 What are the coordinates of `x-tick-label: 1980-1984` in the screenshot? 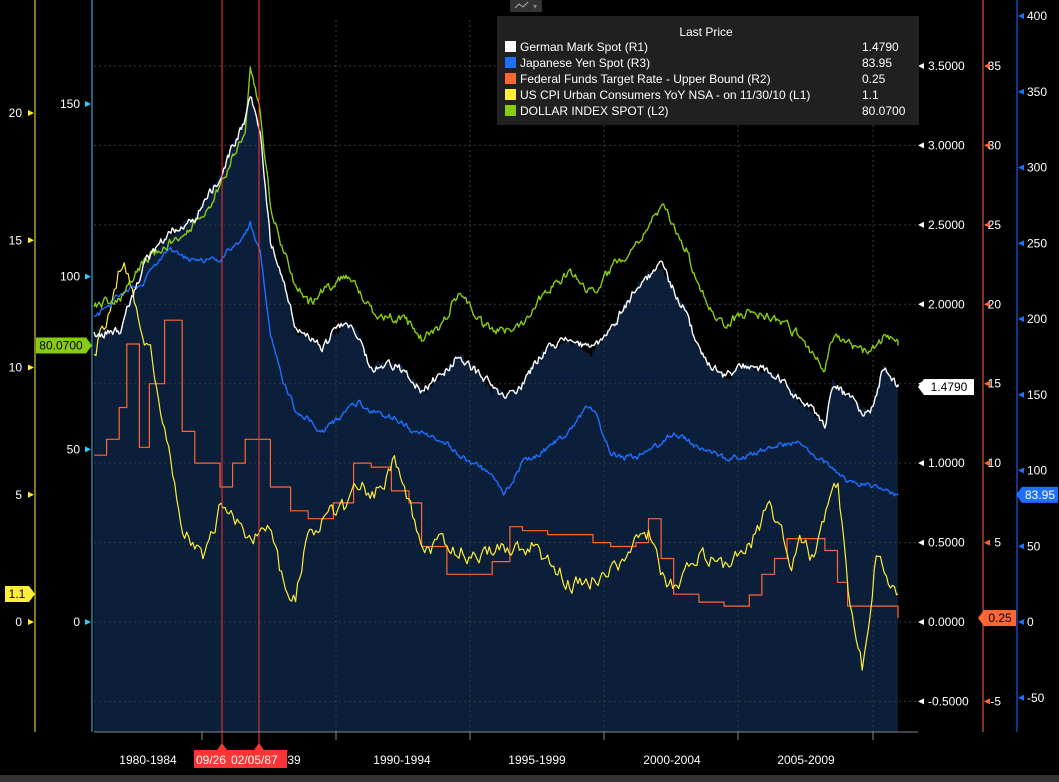 It's located at (148, 760).